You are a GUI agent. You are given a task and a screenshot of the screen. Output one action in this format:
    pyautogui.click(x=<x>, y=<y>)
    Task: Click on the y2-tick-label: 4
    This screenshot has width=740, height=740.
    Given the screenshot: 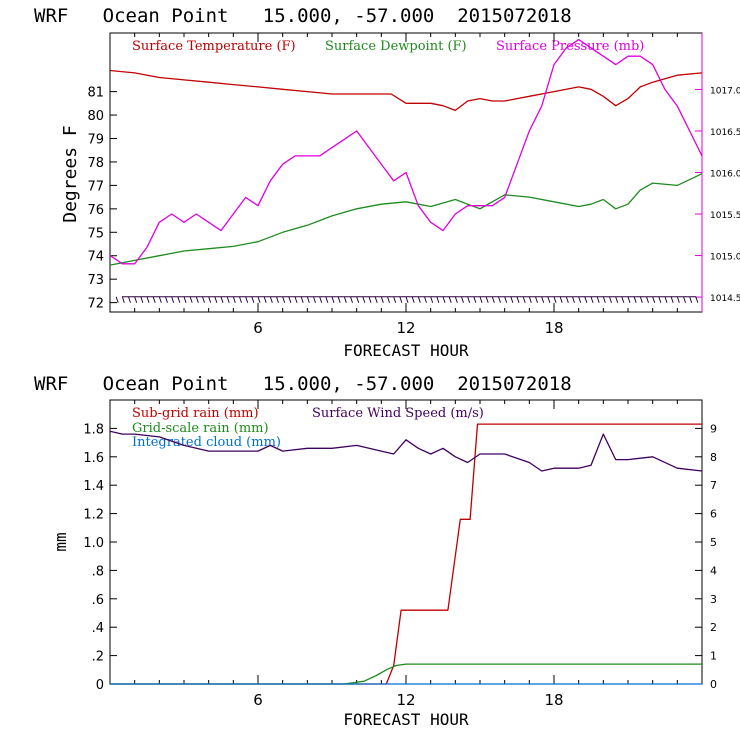 What is the action you would take?
    pyautogui.click(x=713, y=570)
    